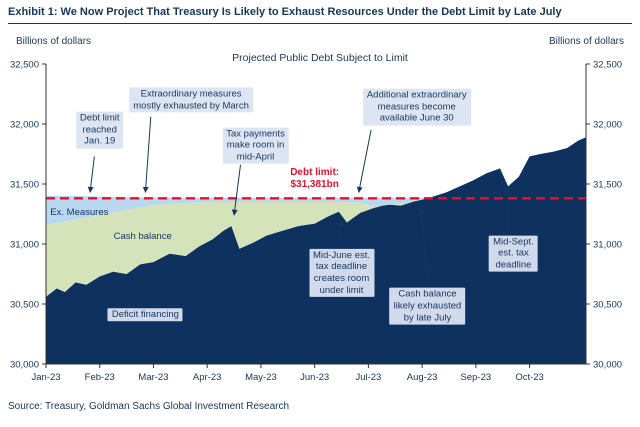 The width and height of the screenshot is (640, 427). I want to click on svg-text: Jul-23, so click(368, 377).